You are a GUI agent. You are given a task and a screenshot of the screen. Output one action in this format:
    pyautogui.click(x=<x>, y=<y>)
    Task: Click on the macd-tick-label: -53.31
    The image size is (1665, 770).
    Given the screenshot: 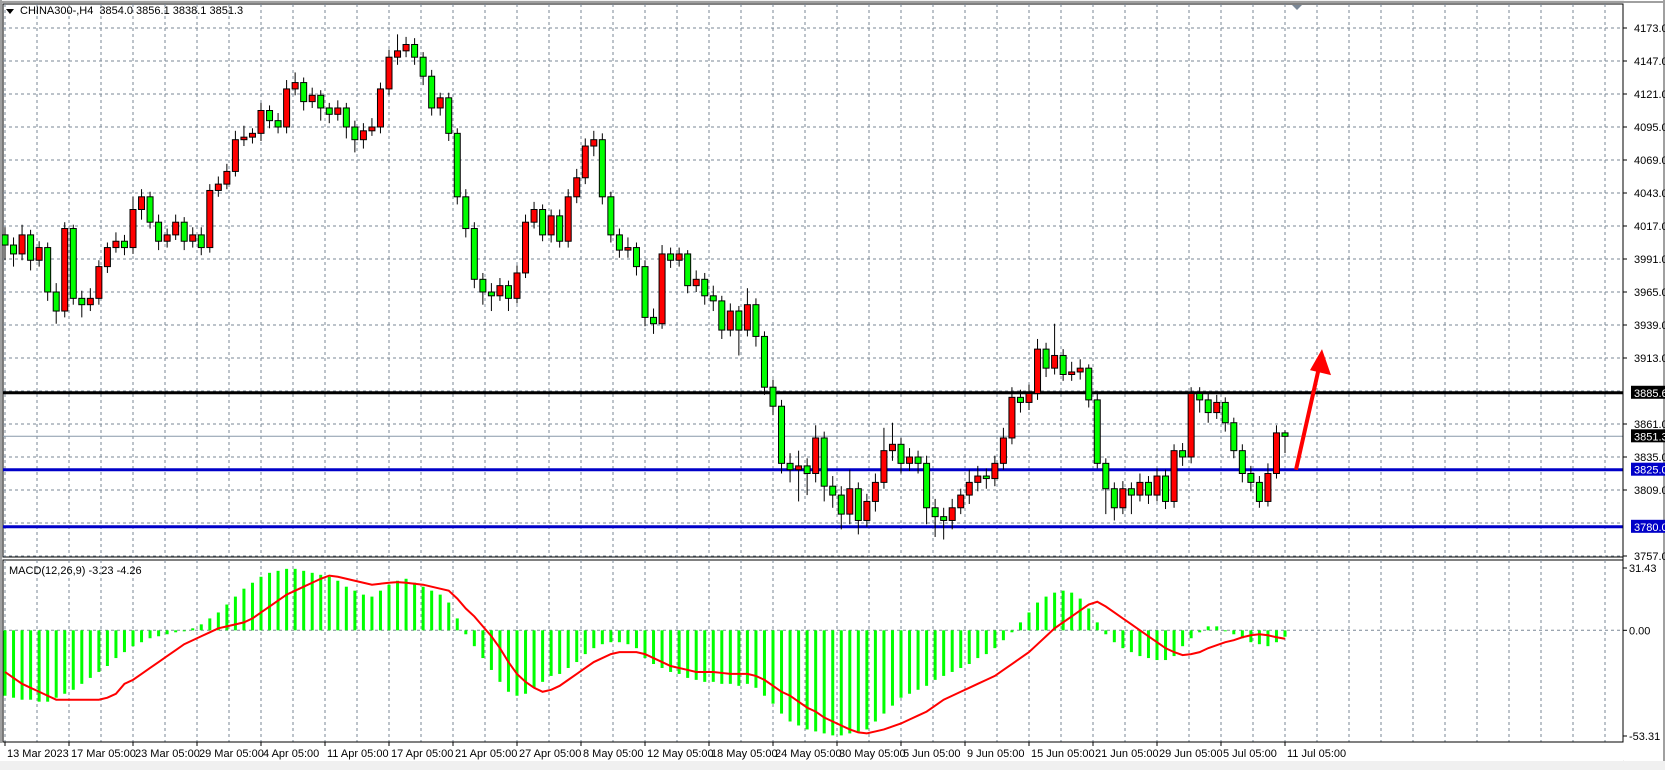 What is the action you would take?
    pyautogui.click(x=1644, y=737)
    